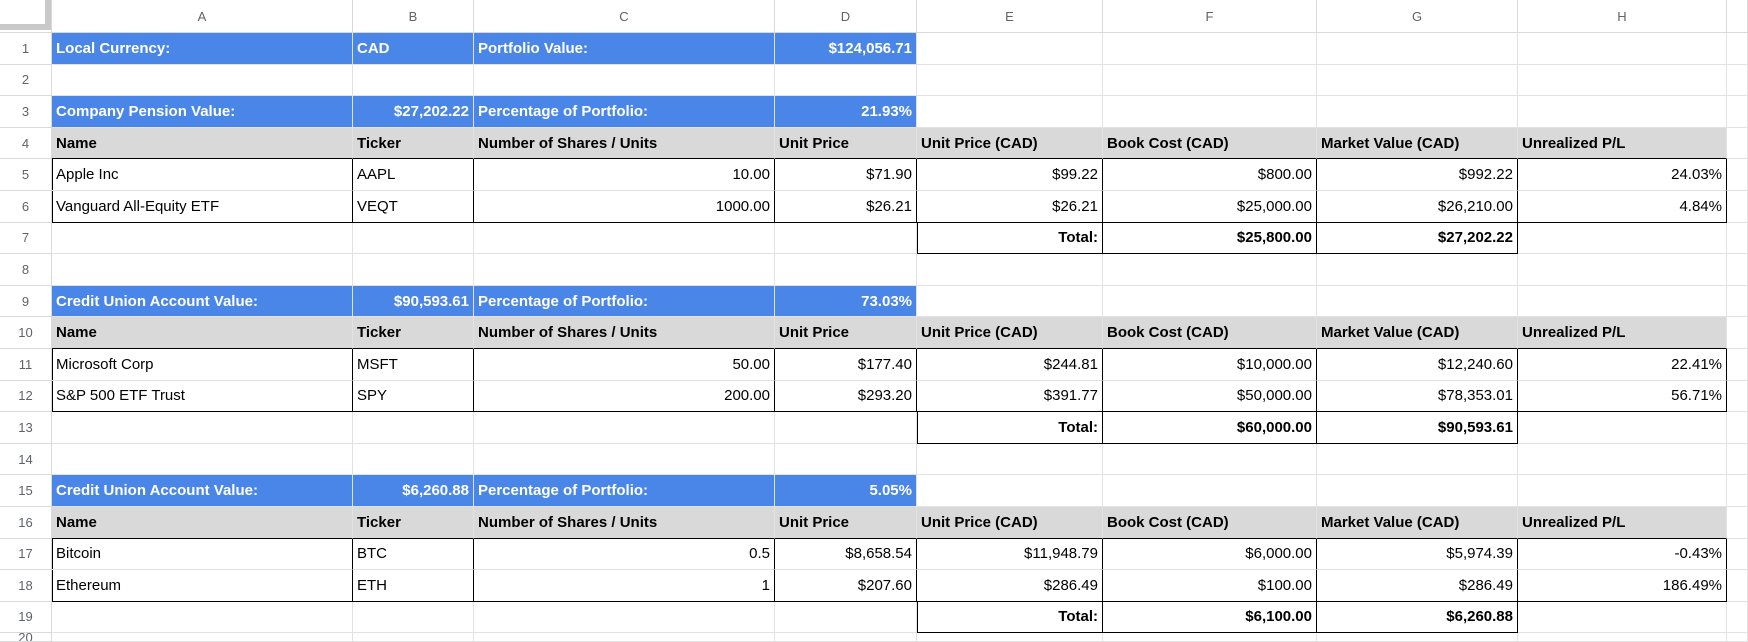 This screenshot has height=642, width=1748. What do you see at coordinates (1210, 364) in the screenshot?
I see `cell-F11: $10,000.00` at bounding box center [1210, 364].